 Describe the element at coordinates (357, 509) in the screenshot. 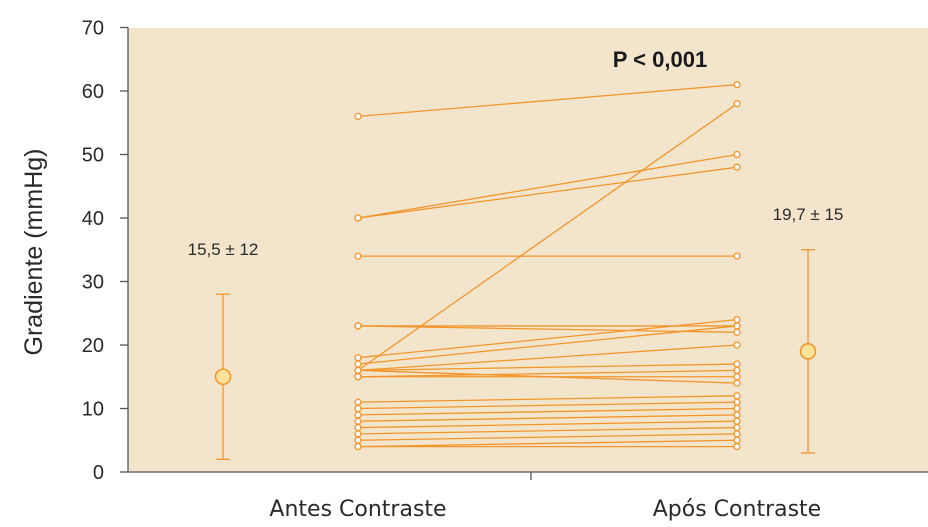

I see `category-label: Antes Contraste` at that location.